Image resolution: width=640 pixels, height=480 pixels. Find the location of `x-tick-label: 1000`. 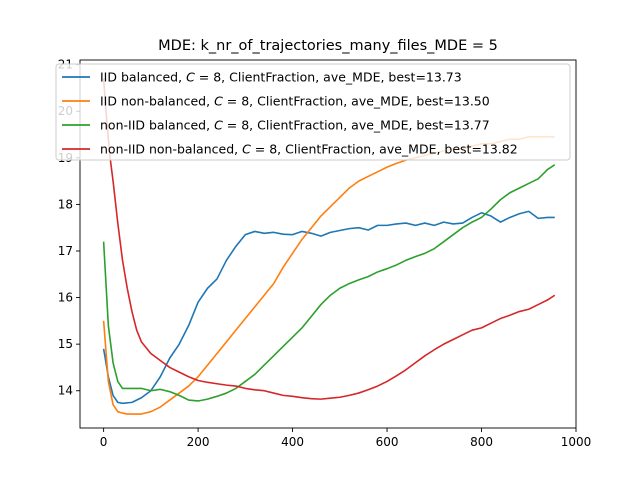

x-tick-label: 1000 is located at coordinates (576, 442).